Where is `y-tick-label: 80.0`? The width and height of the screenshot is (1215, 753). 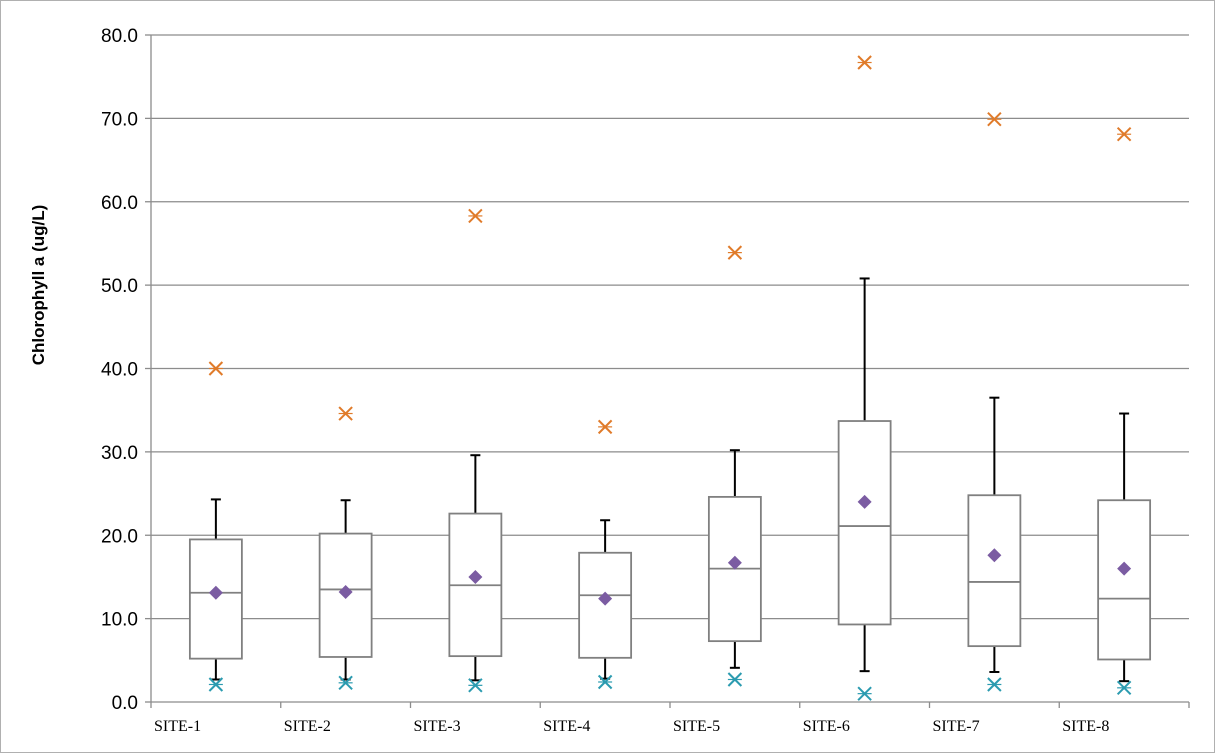 y-tick-label: 80.0 is located at coordinates (119, 36).